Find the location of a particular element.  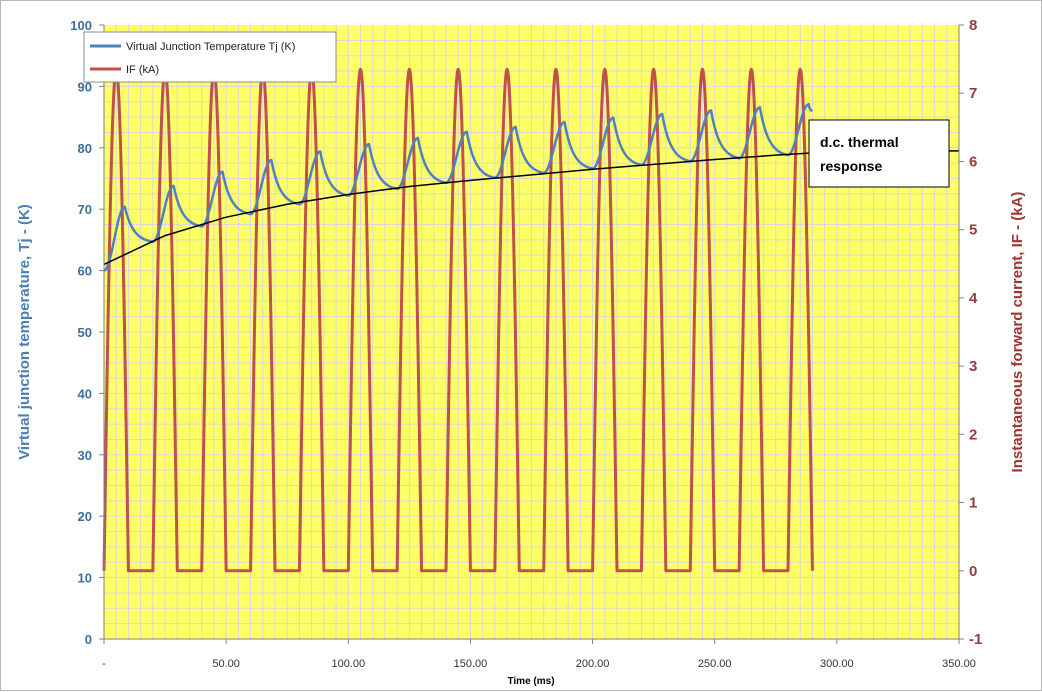

x-tick-label: 150.00 is located at coordinates (471, 664).